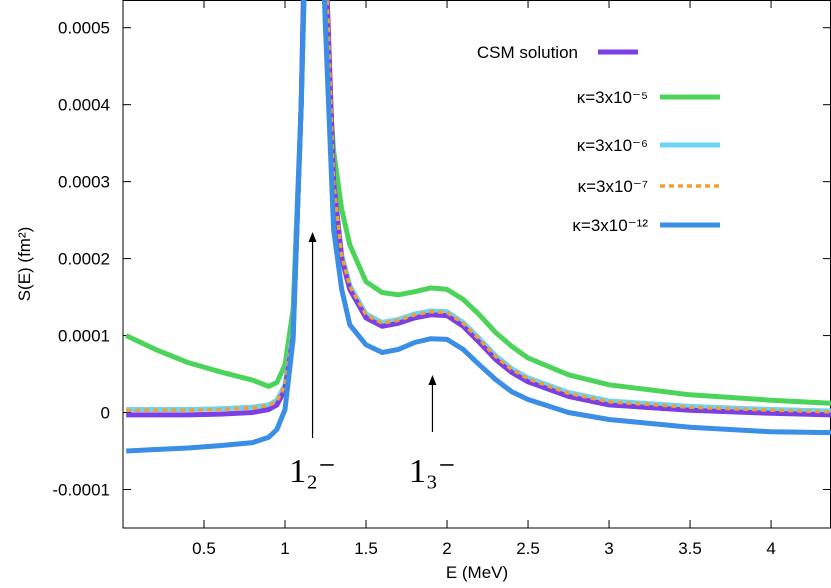  Describe the element at coordinates (84, 182) in the screenshot. I see `y-tick-label: 0.0003` at that location.